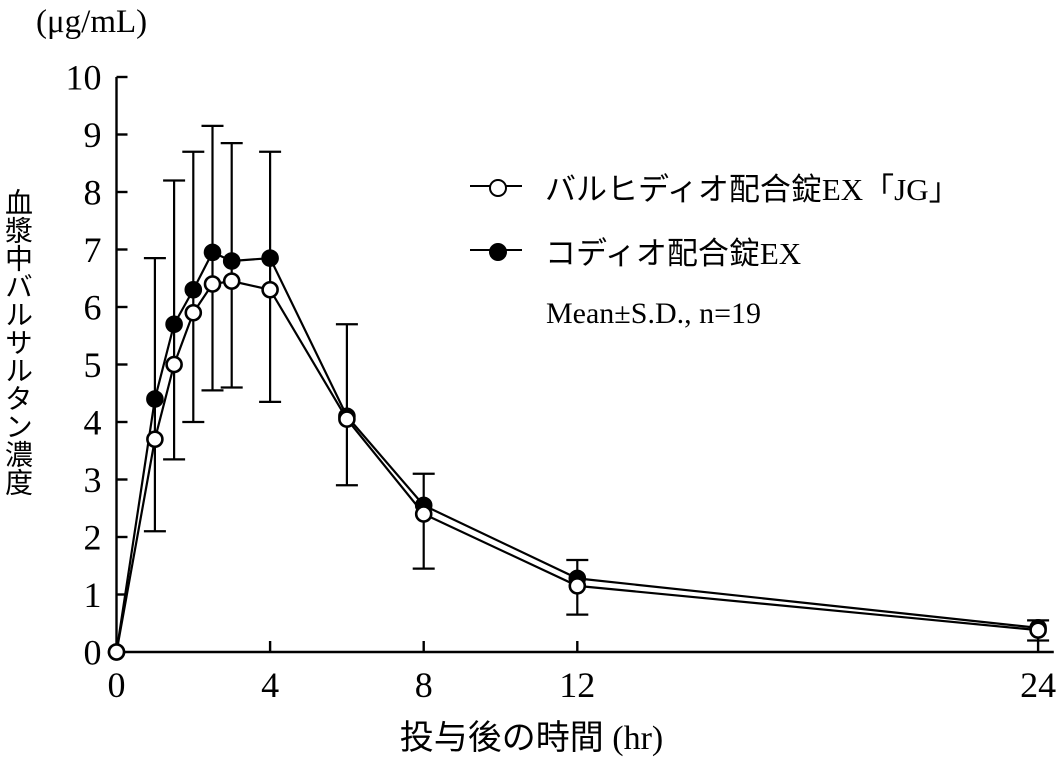 The image size is (1063, 762). What do you see at coordinates (496, 187) in the screenshot?
I see `open-circle-marker-icon` at bounding box center [496, 187].